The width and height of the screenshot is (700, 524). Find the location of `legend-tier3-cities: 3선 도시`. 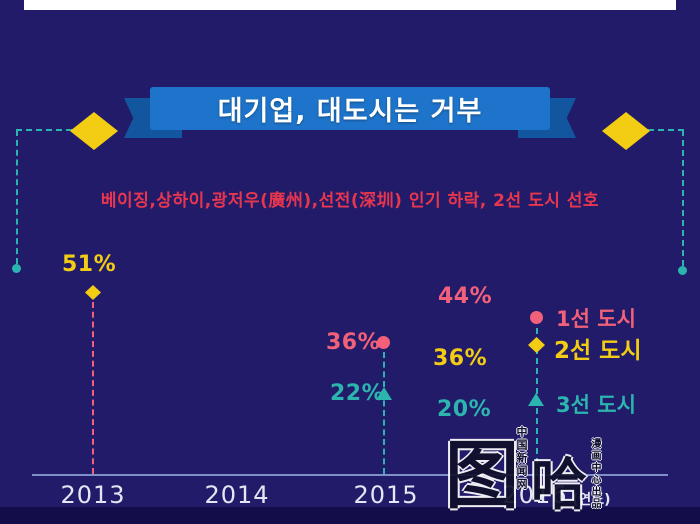

legend-tier3-cities: 3선 도시 is located at coordinates (596, 405).